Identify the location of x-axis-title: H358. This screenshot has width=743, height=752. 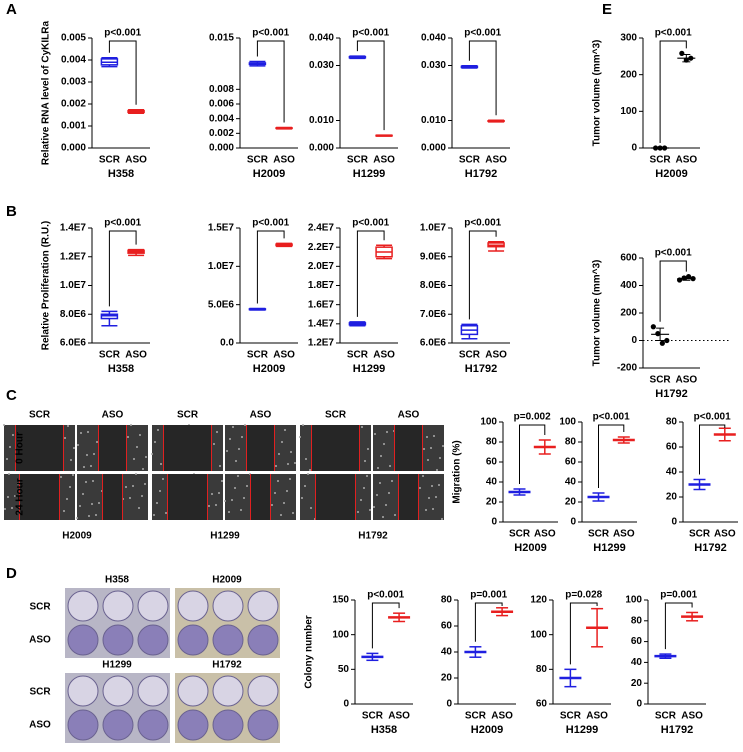
(121, 369).